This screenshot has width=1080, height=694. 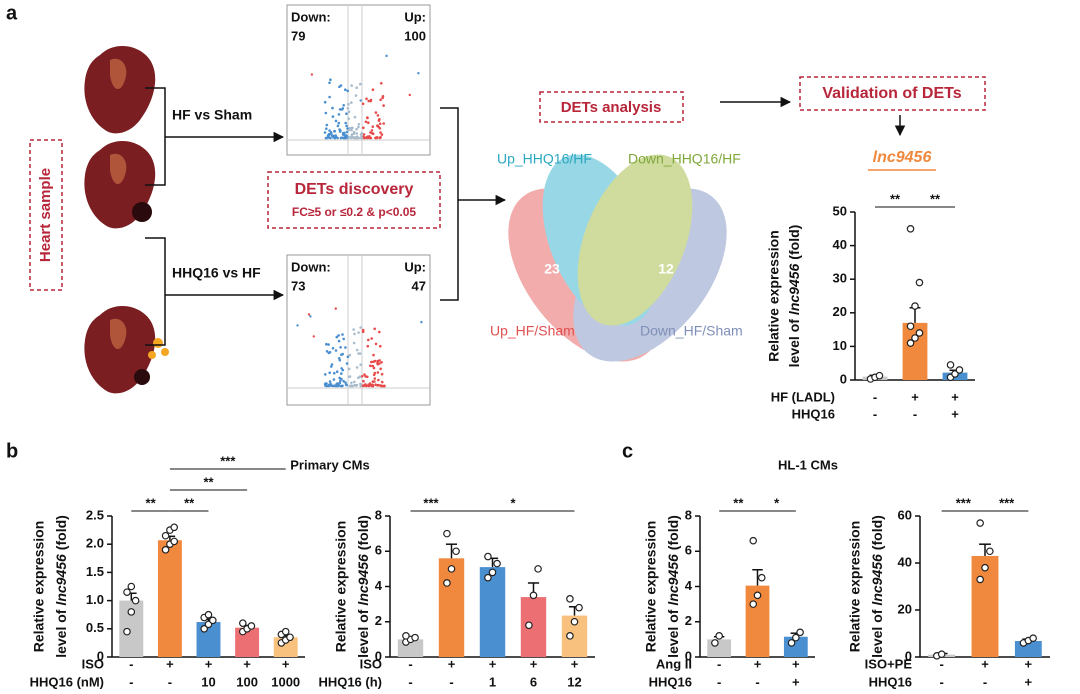 I want to click on y-axis-label: Relative expression, so click(x=855, y=587).